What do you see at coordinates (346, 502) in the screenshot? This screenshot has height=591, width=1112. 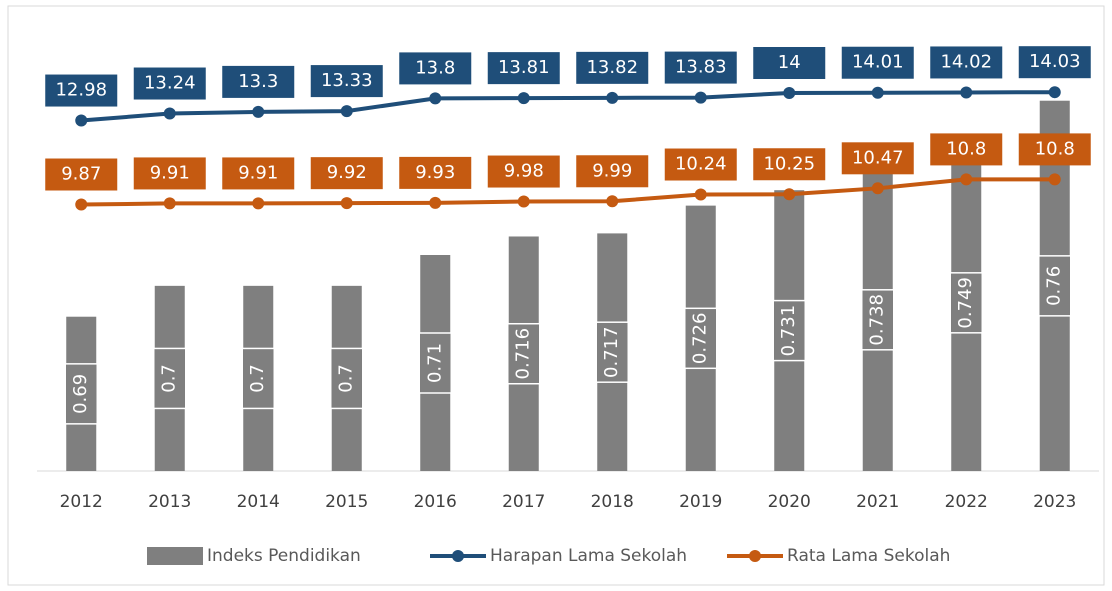 I see `x-tick-label: 2015` at bounding box center [346, 502].